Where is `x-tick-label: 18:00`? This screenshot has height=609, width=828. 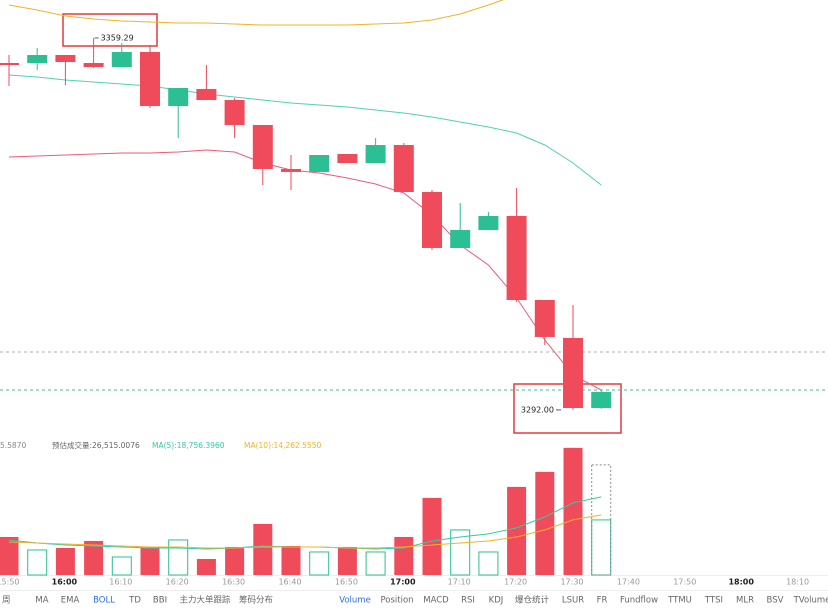 x-tick-label: 18:00 is located at coordinates (741, 582).